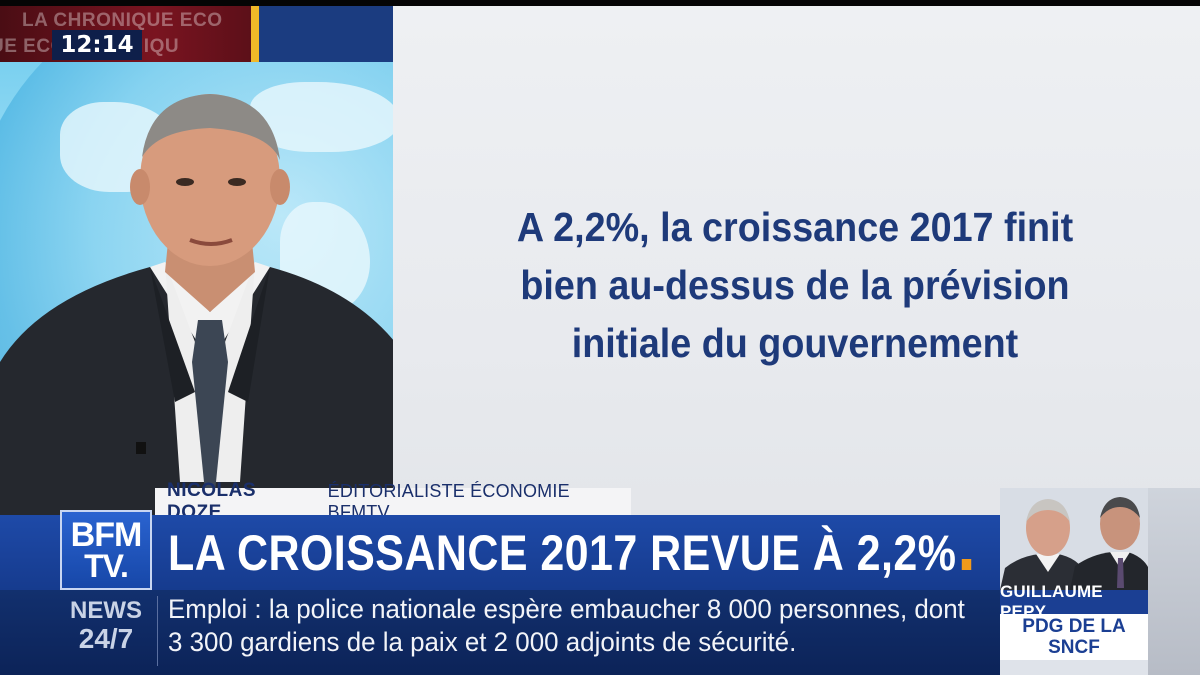 The width and height of the screenshot is (1200, 675). What do you see at coordinates (106, 638) in the screenshot?
I see `news-label: 24/7` at bounding box center [106, 638].